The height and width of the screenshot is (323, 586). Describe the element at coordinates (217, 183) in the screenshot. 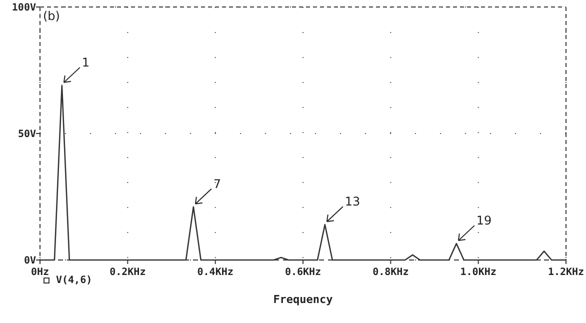

I see `annotation: 7` at that location.